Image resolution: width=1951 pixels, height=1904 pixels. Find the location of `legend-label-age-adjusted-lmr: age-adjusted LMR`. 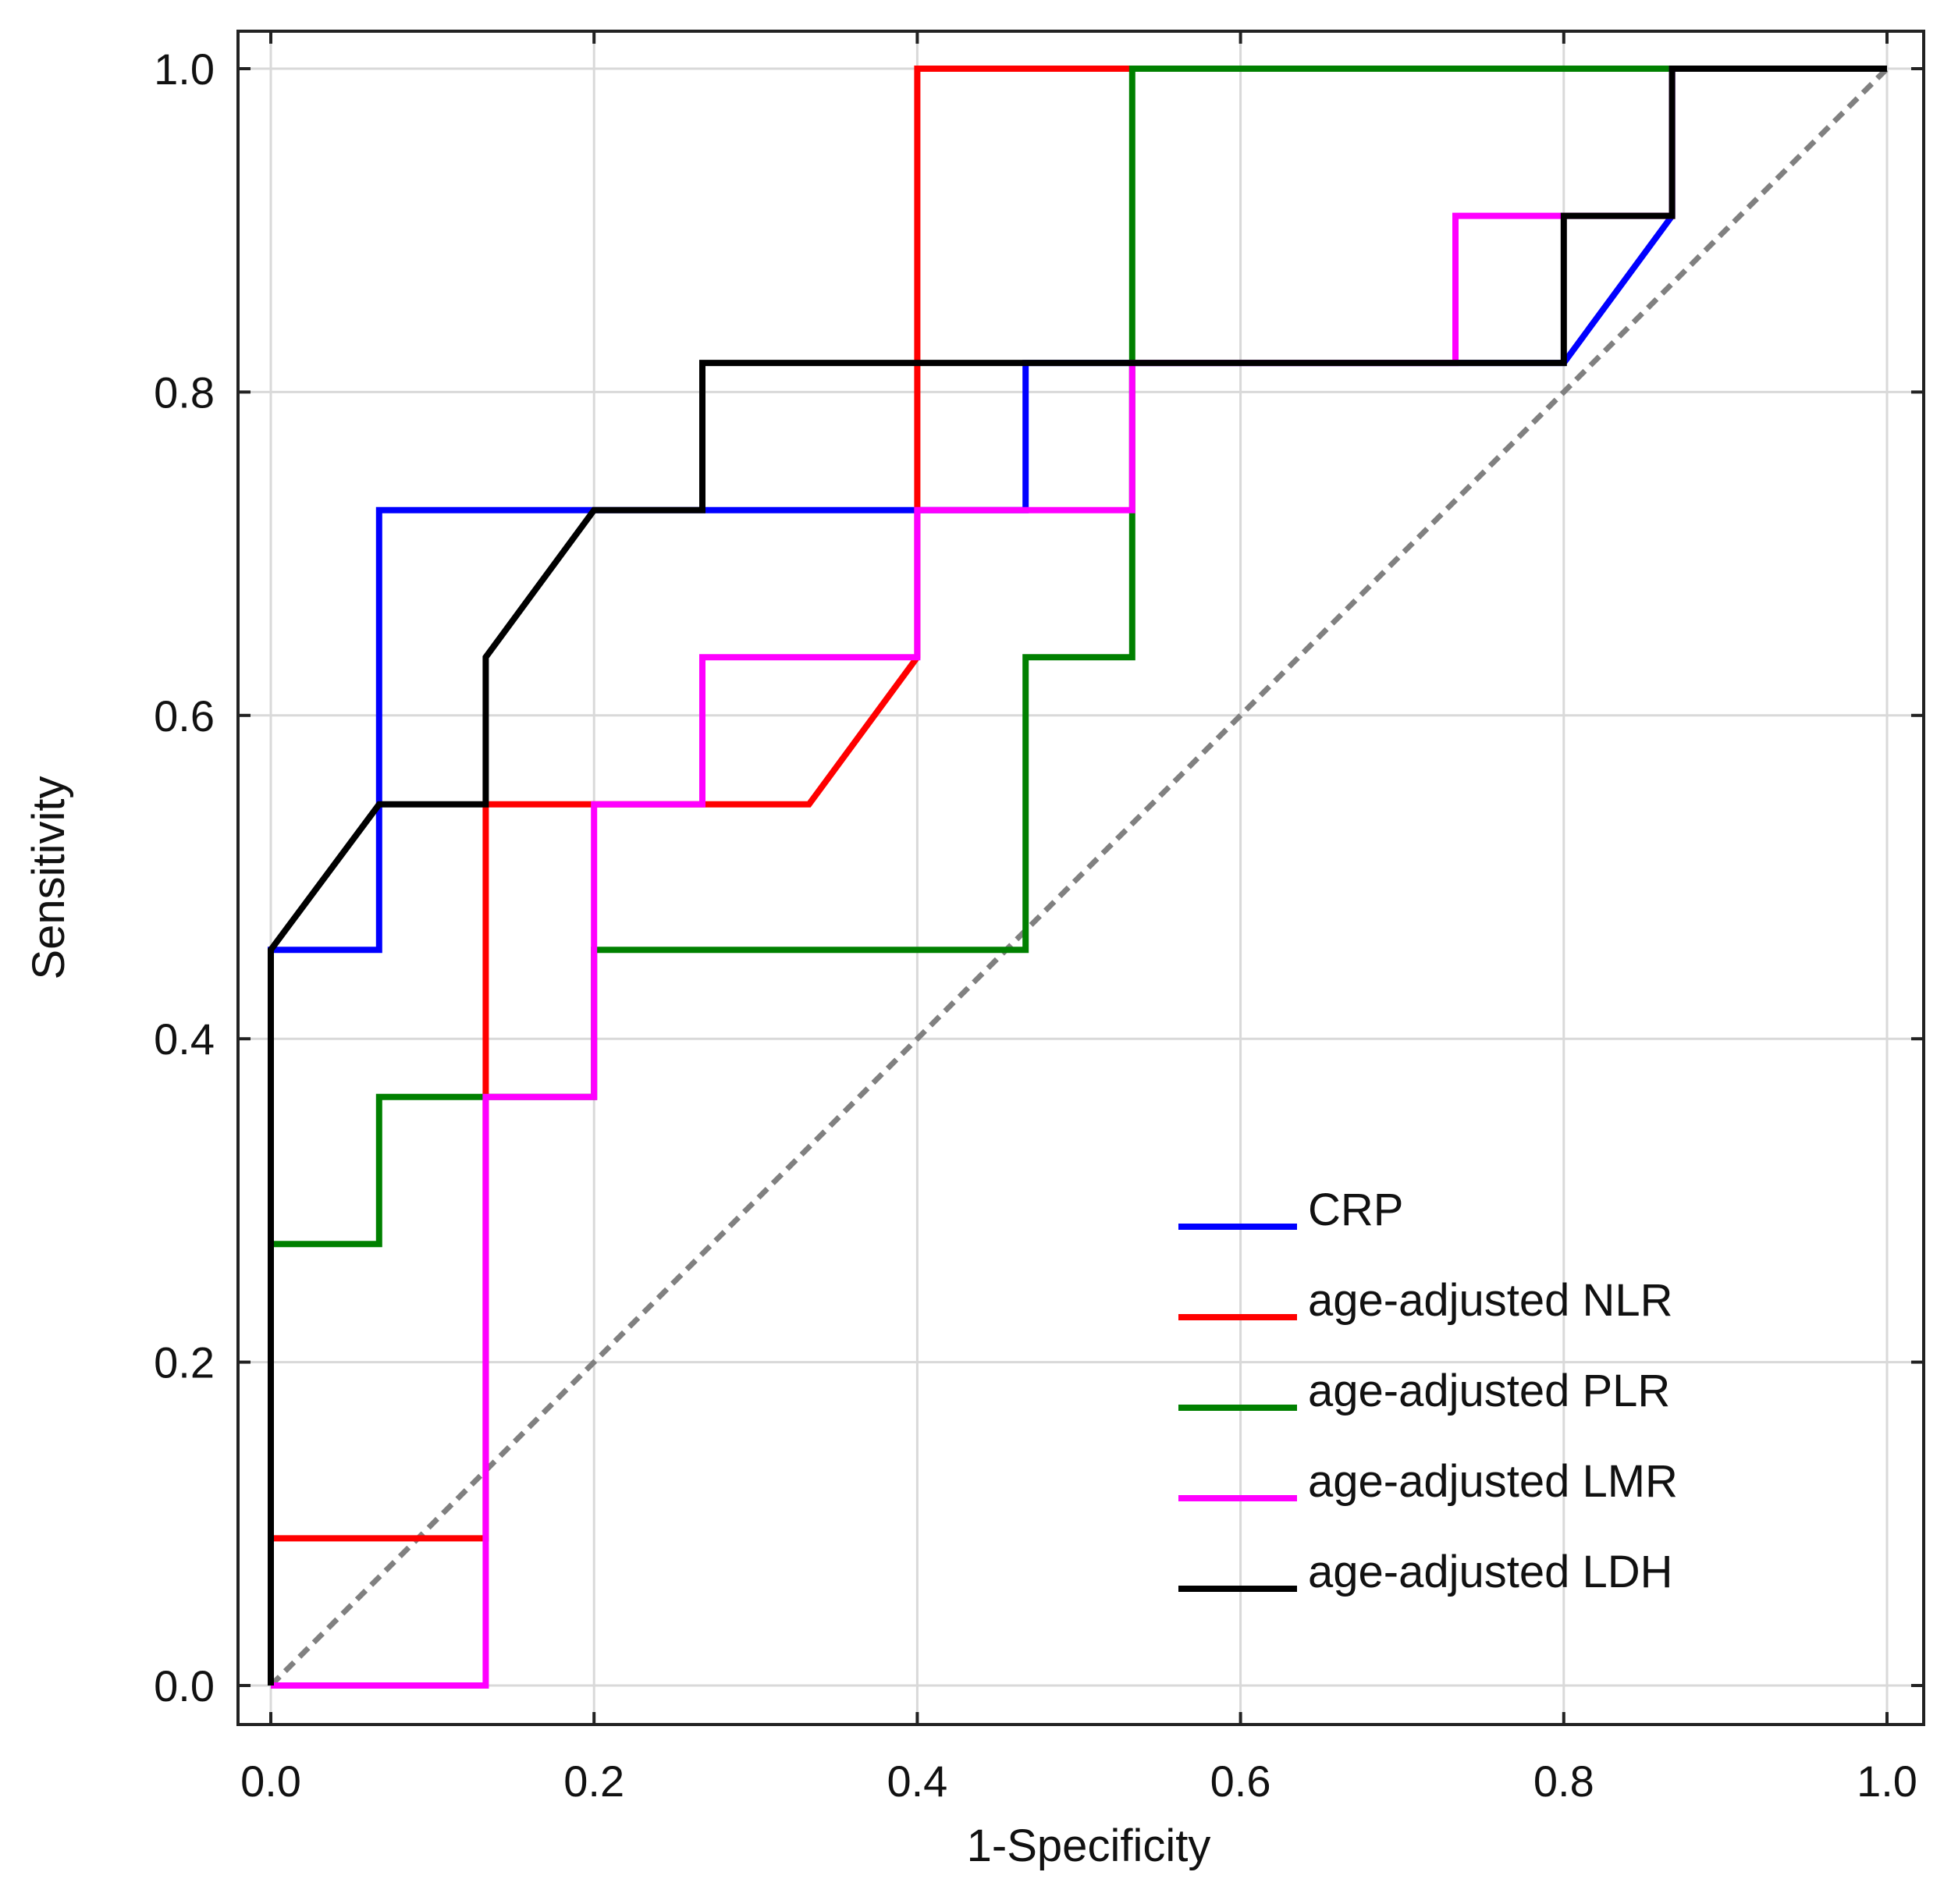

legend-label-age-adjusted-lmr: age-adjusted LMR is located at coordinates (1493, 1481).